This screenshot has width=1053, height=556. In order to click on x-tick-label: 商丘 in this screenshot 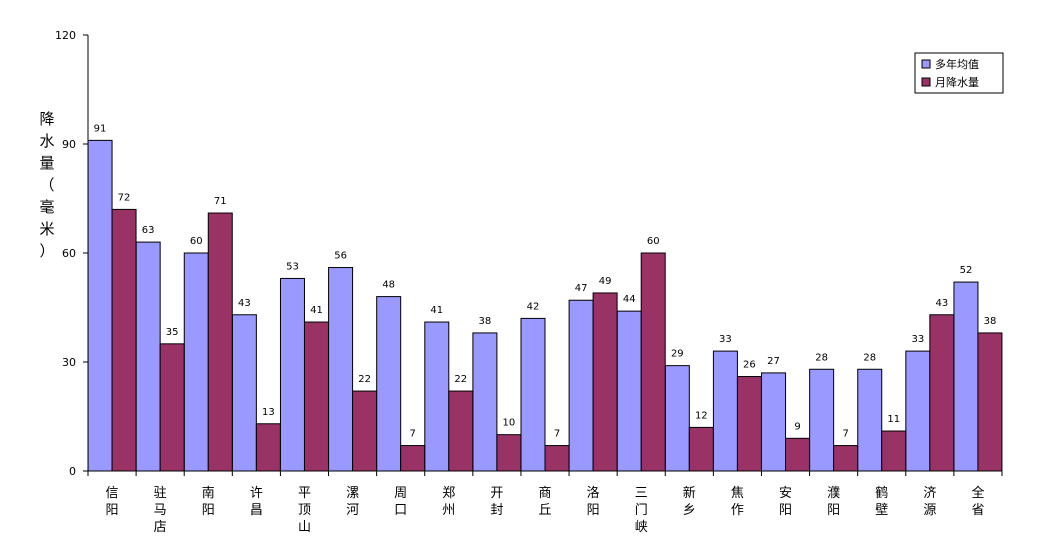, I will do `click(544, 502)`.